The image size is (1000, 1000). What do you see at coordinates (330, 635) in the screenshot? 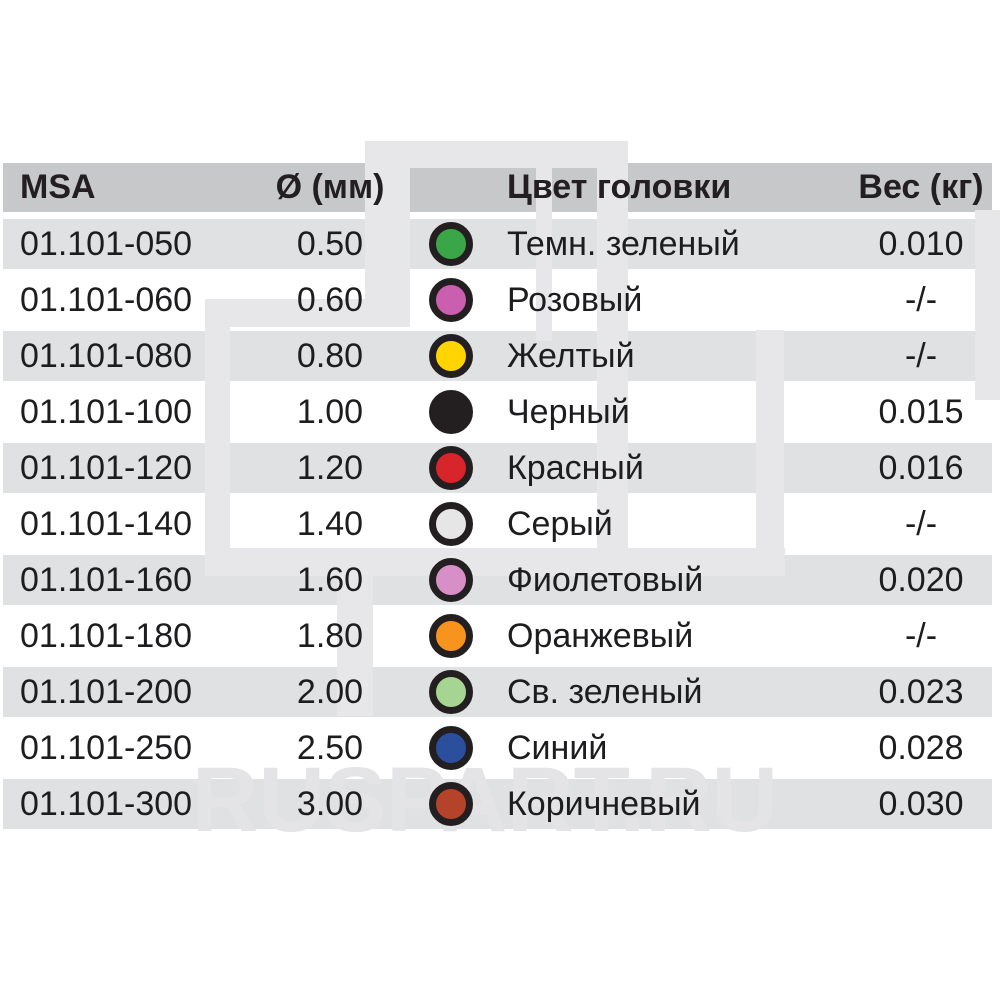
I see `diameter-cell: 1.80` at bounding box center [330, 635].